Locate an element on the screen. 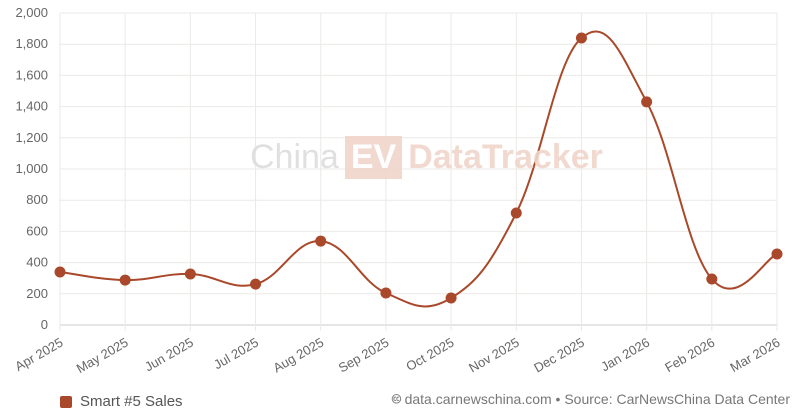 The image size is (800, 416). x-tick-label: Apr 2025 is located at coordinates (38, 354).